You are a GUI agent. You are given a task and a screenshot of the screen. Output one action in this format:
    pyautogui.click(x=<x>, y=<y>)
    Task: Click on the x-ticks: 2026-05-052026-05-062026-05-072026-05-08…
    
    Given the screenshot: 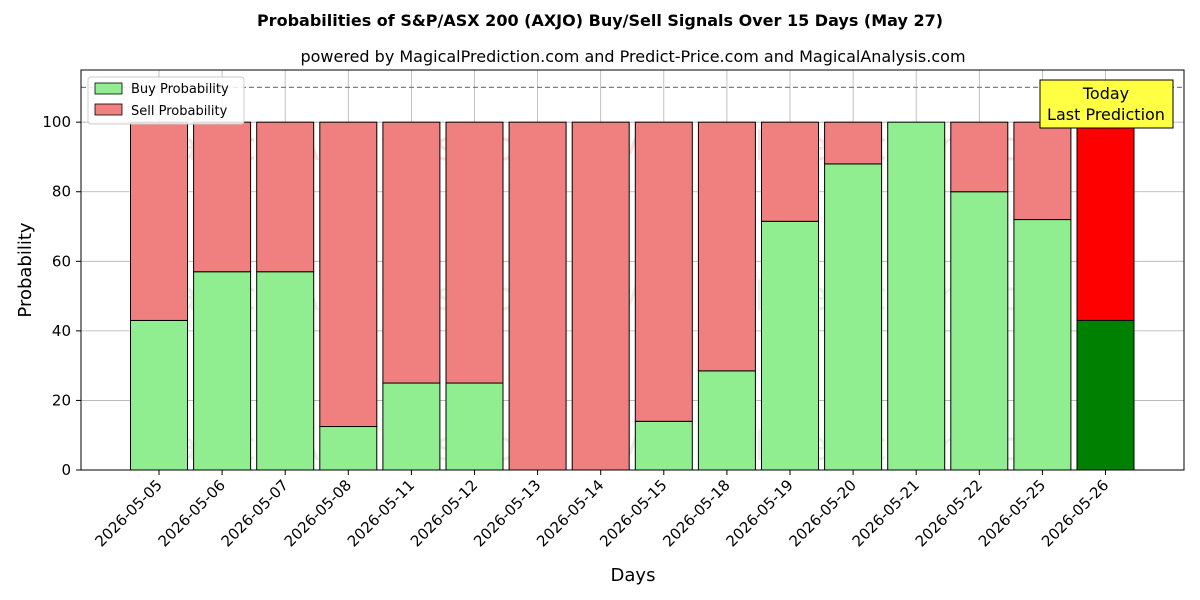 What is the action you would take?
    pyautogui.click(x=601, y=510)
    